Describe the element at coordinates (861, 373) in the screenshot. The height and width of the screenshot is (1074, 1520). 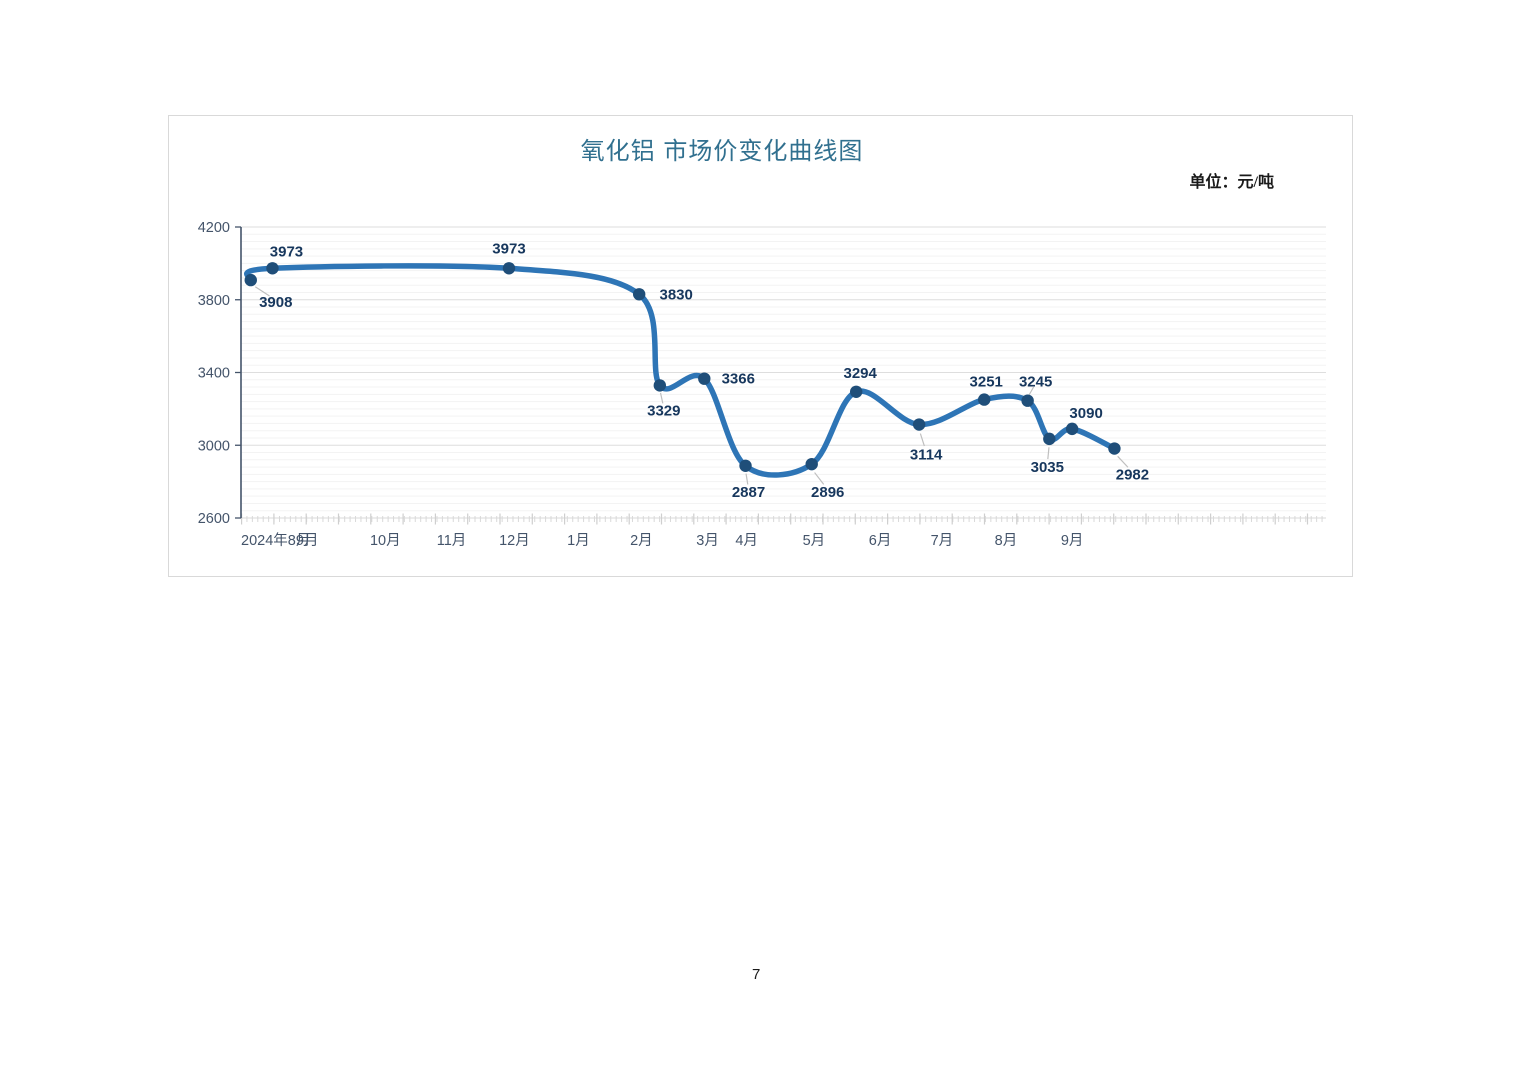
I see `data-point-label: 3294` at that location.